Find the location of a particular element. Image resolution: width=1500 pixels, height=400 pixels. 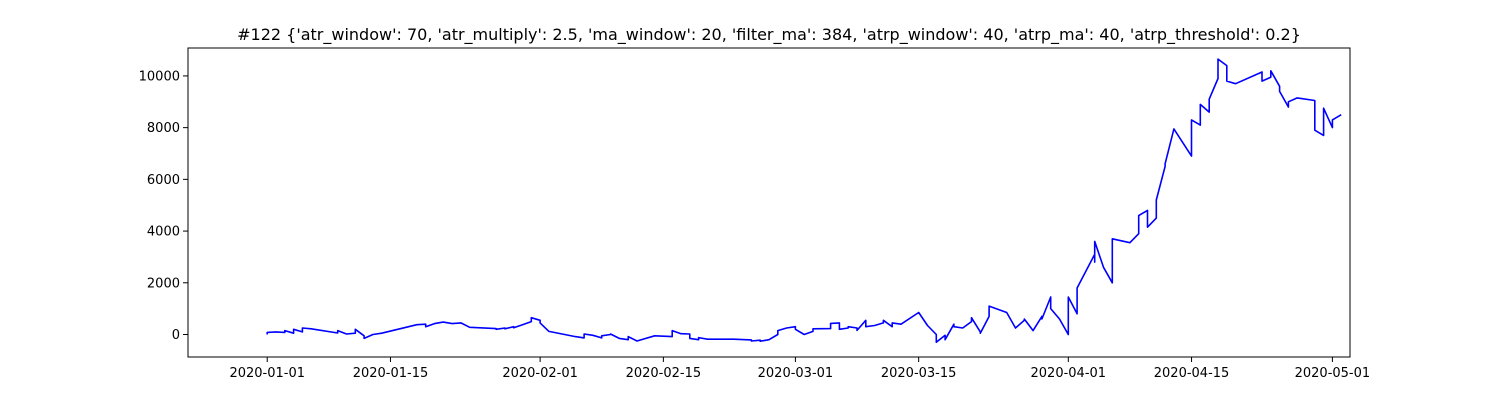

y-tick-label: 0 is located at coordinates (176, 335).